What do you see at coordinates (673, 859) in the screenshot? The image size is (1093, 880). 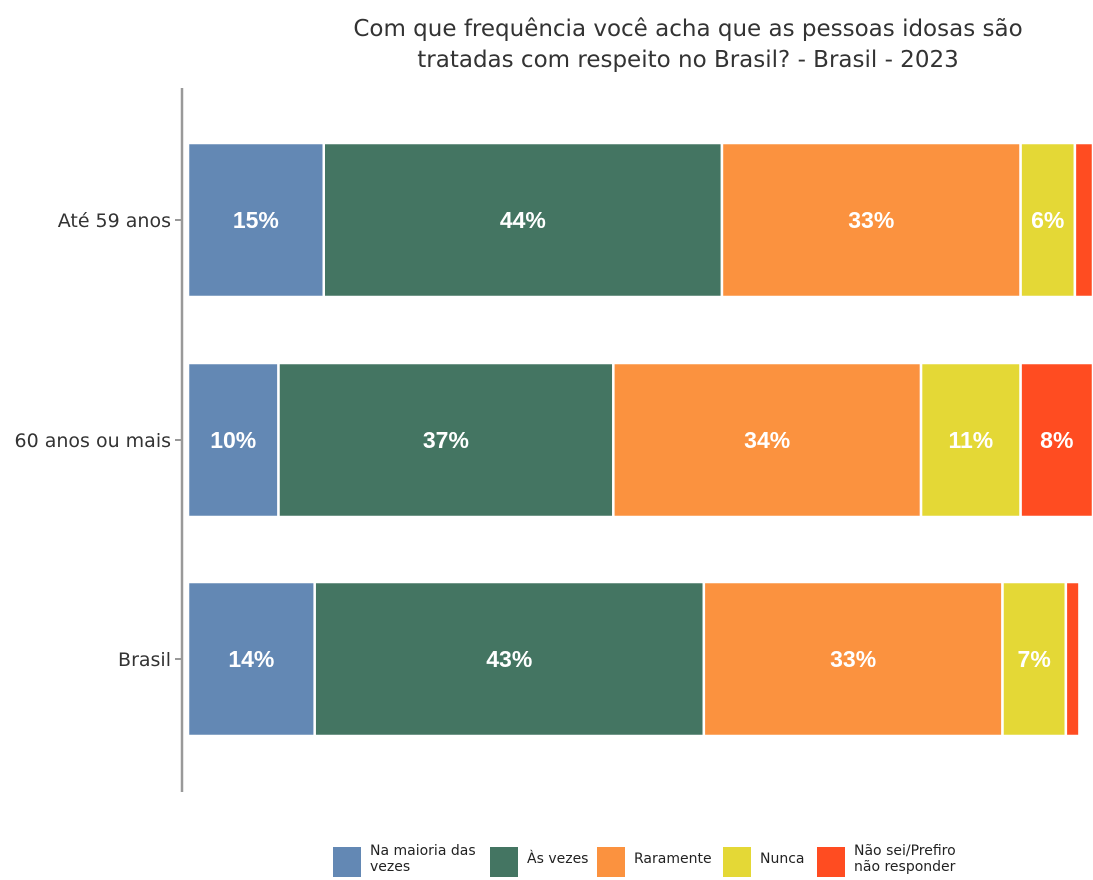 I see `legend-label-raramente: Raramente` at bounding box center [673, 859].